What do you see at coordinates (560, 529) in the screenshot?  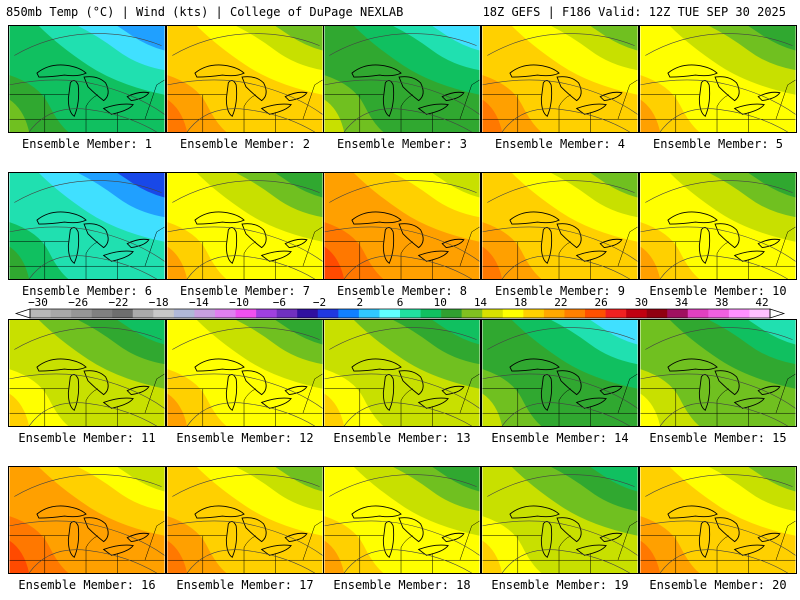 I see `ensemble-panel: Ensemble Member: 19` at bounding box center [560, 529].